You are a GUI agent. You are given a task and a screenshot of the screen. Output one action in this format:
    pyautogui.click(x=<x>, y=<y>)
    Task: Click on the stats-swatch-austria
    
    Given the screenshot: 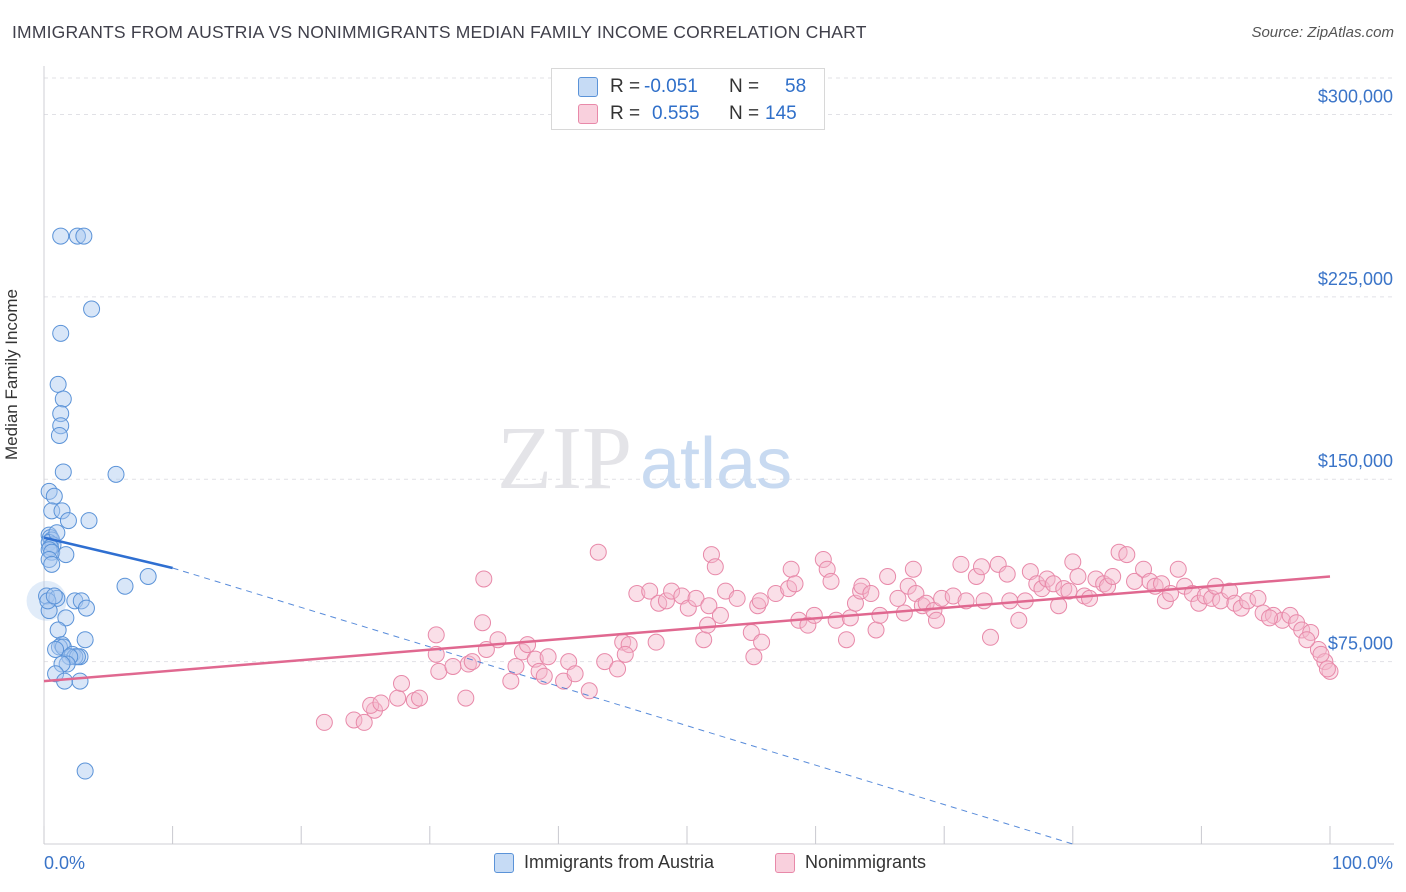 What is the action you would take?
    pyautogui.click(x=588, y=87)
    